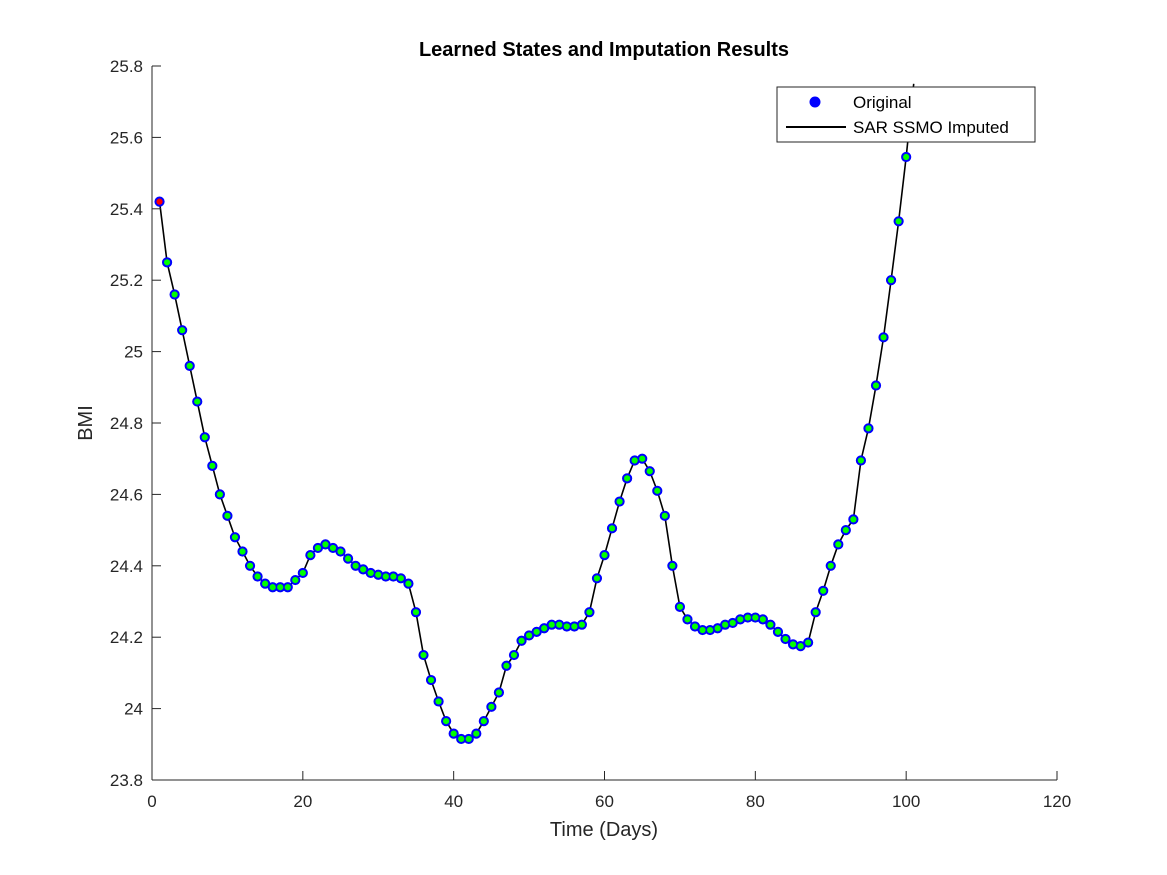 The height and width of the screenshot is (875, 1167). What do you see at coordinates (755, 801) in the screenshot?
I see `x-tick-label: 80` at bounding box center [755, 801].